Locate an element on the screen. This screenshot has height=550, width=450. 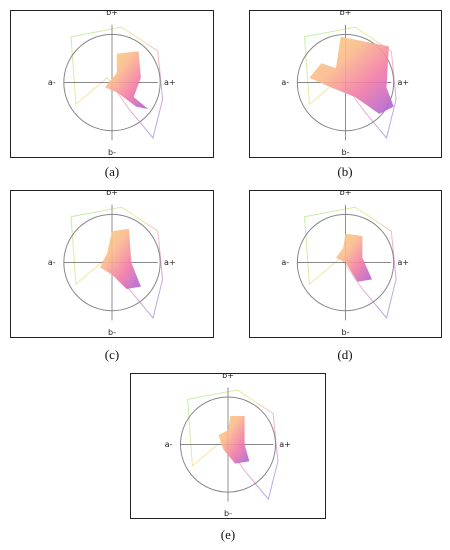
caption: (e) is located at coordinates (228, 534).